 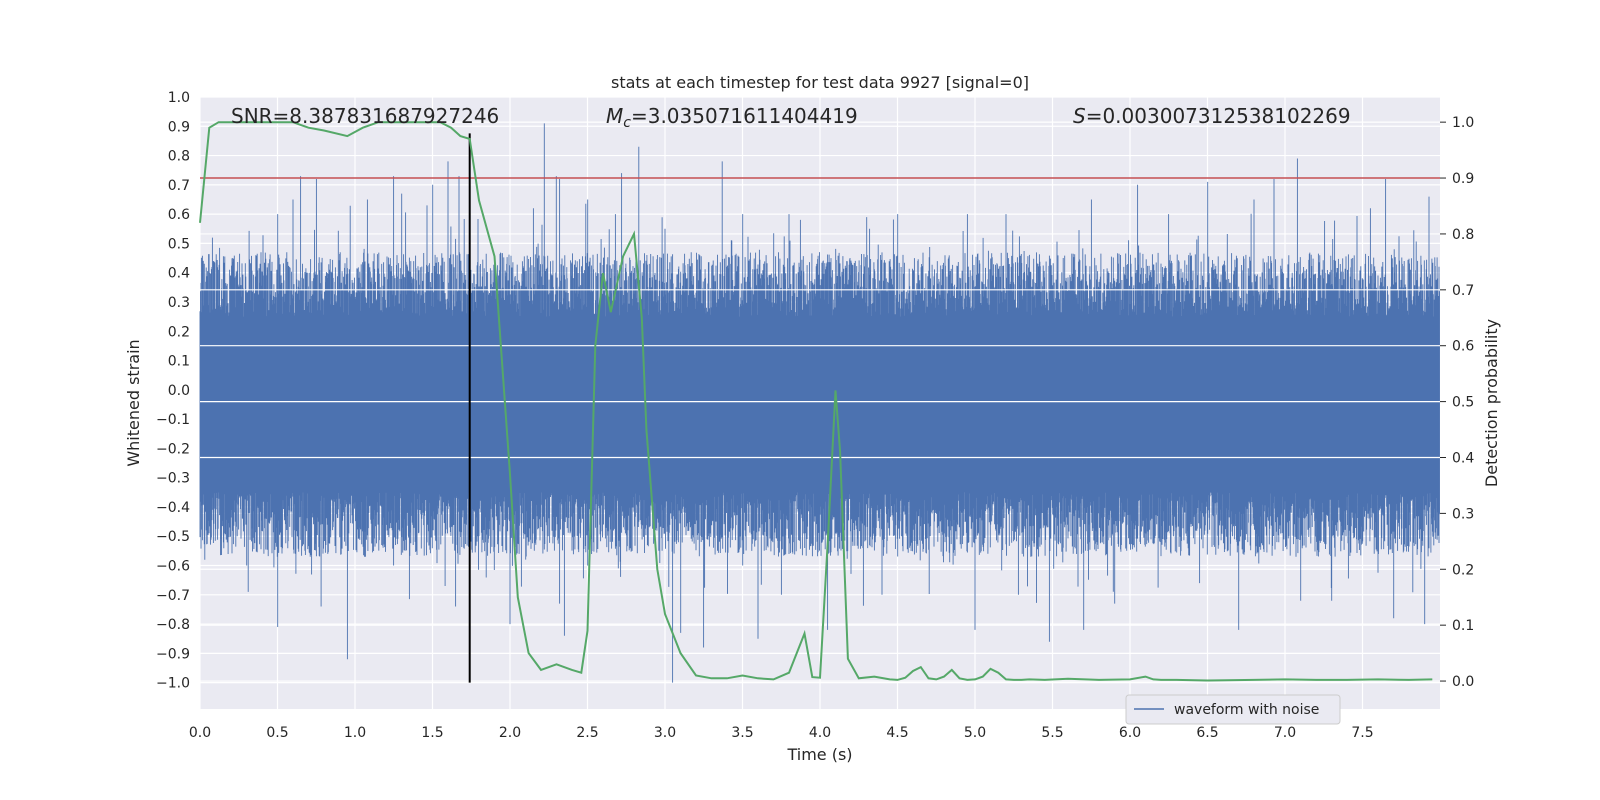 What do you see at coordinates (1463, 403) in the screenshot?
I see `y2-tick-label: 0.5` at bounding box center [1463, 403].